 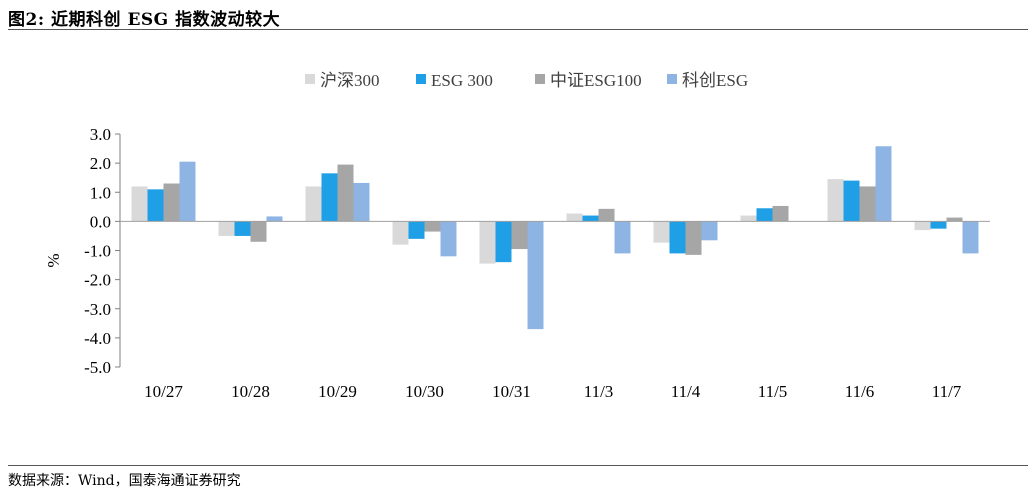 What do you see at coordinates (686, 391) in the screenshot?
I see `x-tick-label: 11/4` at bounding box center [686, 391].